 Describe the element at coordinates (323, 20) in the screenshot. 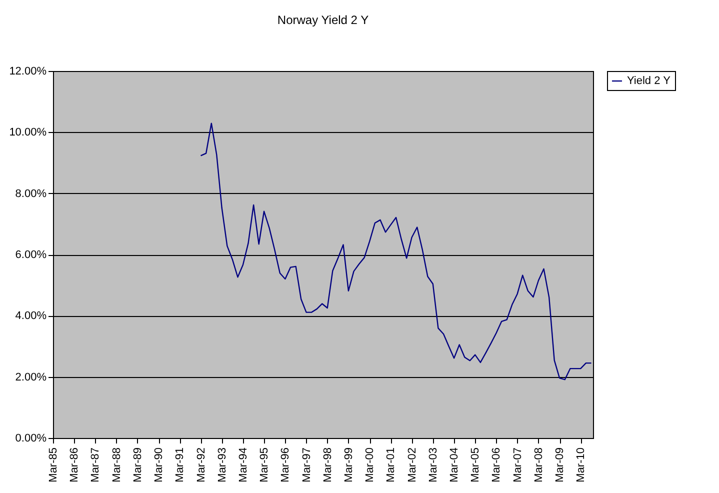

I see `chart-title: Norway Yield 2 Y` at that location.